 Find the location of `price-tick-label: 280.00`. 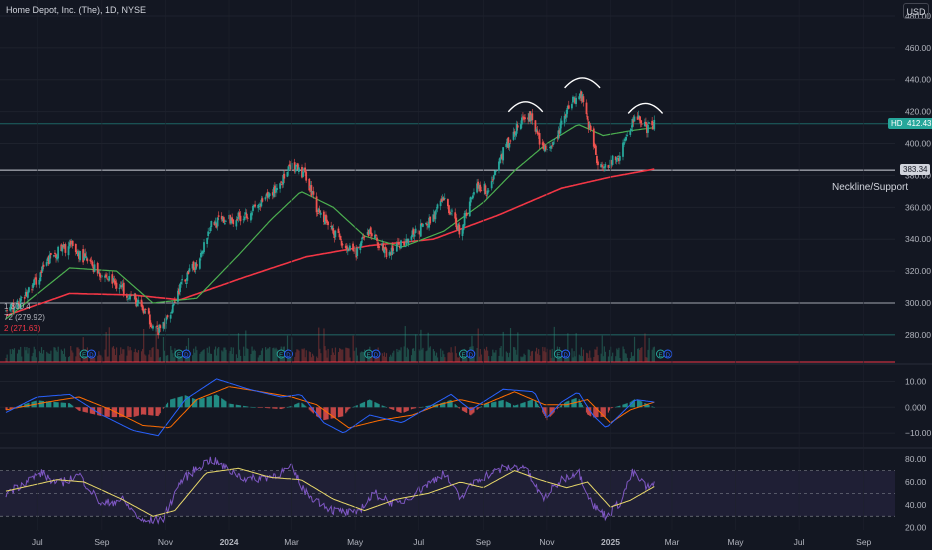

price-tick-label: 280.00 is located at coordinates (918, 335).